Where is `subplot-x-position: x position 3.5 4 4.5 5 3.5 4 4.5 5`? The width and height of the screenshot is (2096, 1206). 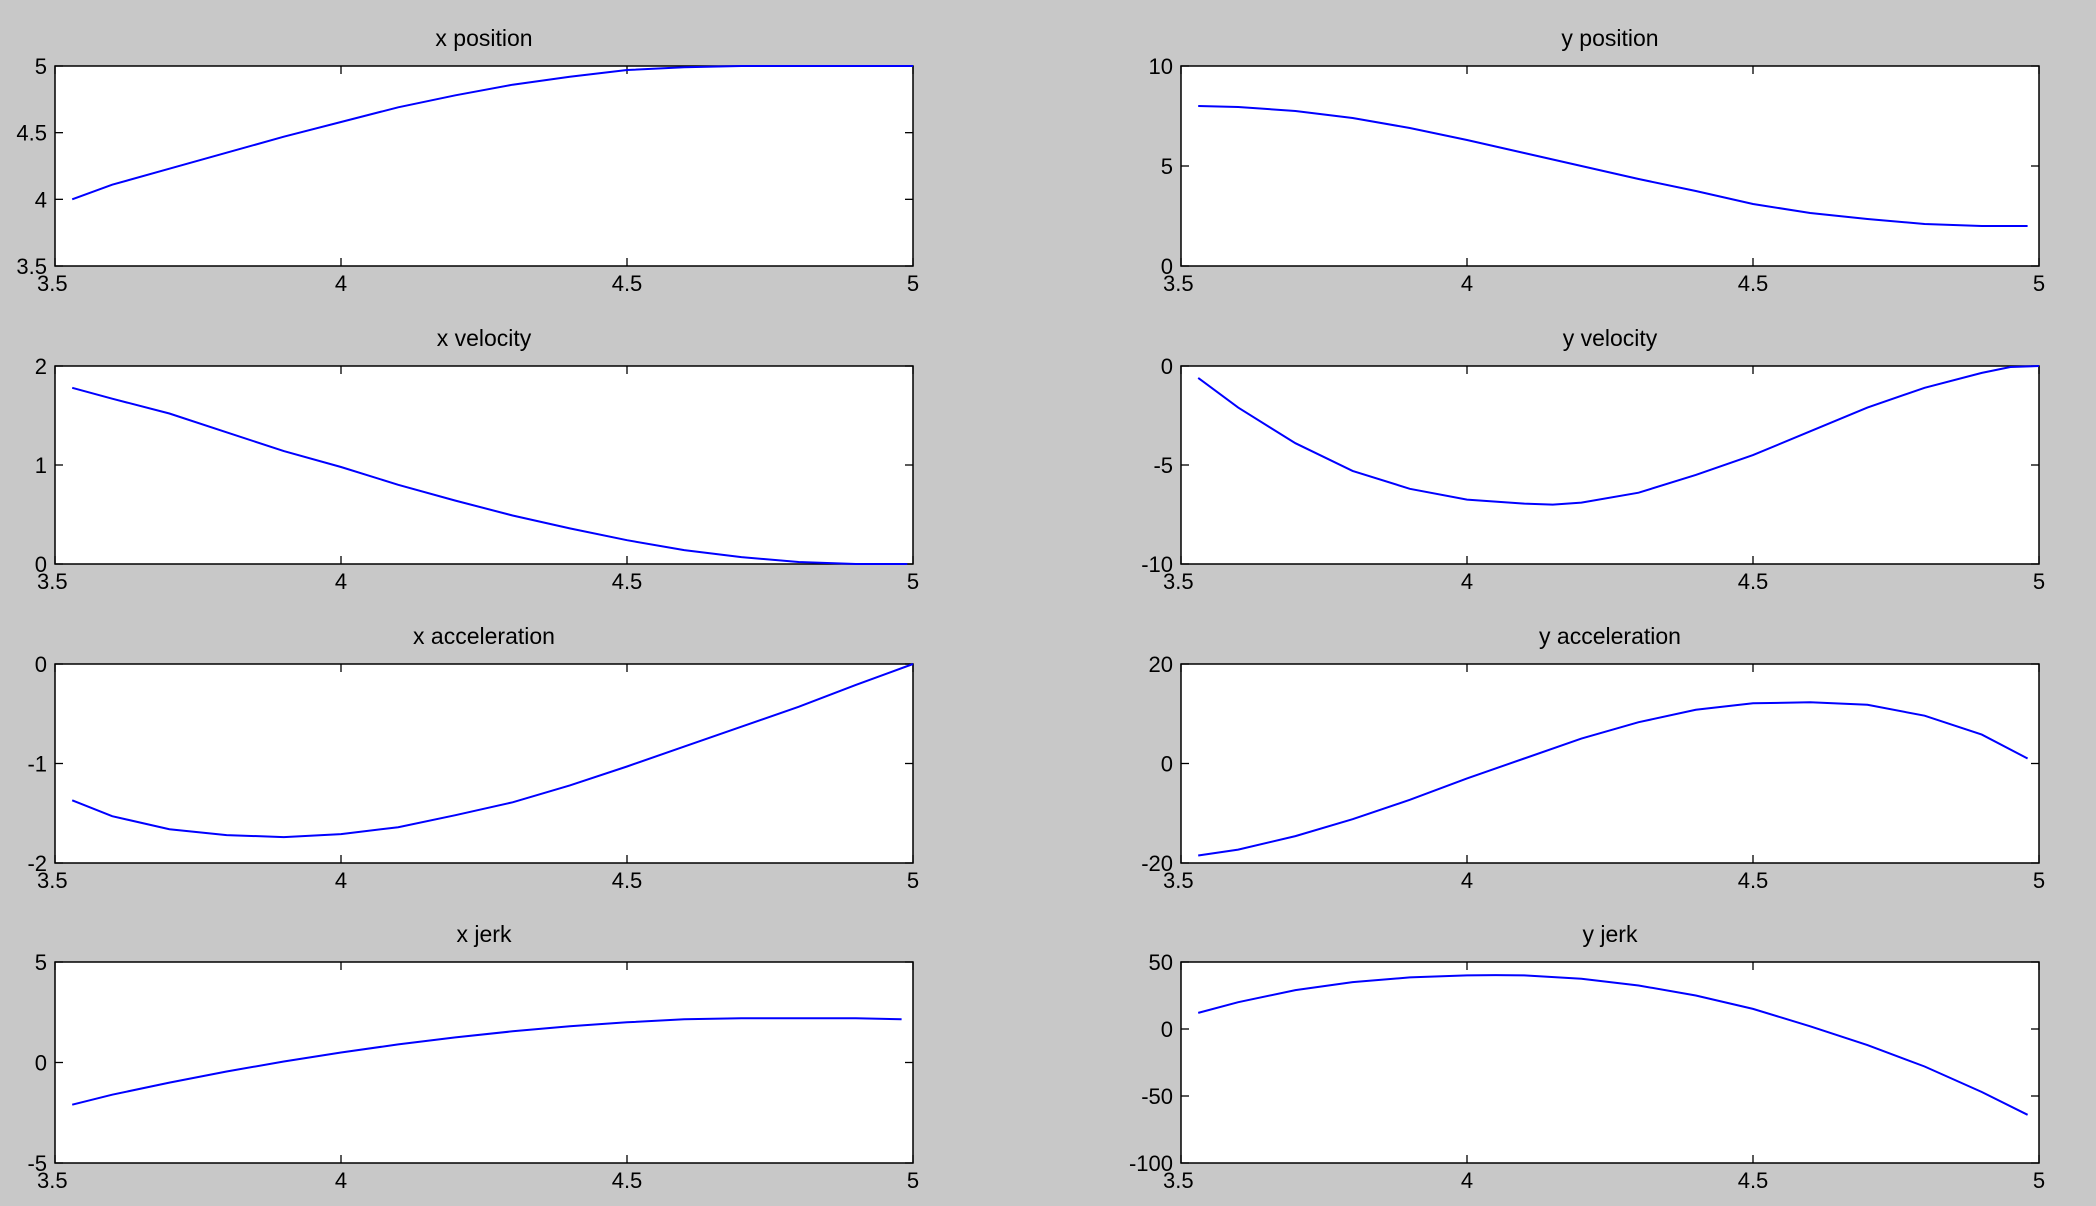
subplot-x-position: x position 3.5 4 4.5 5 3.5 4 4.5 5 is located at coordinates (467, 160).